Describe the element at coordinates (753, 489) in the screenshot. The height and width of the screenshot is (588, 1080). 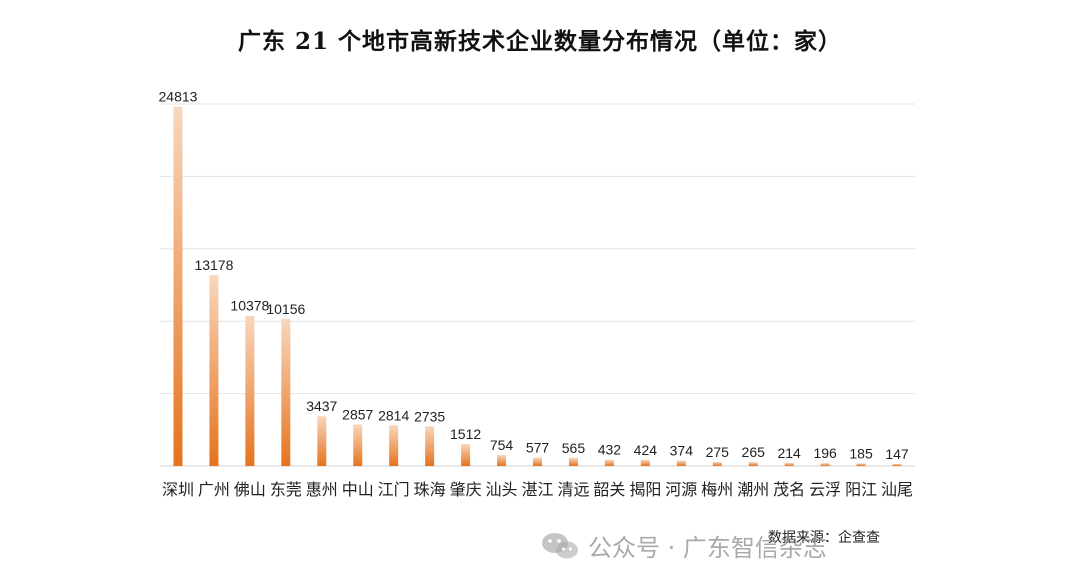
I see `category-label: 潮州` at that location.